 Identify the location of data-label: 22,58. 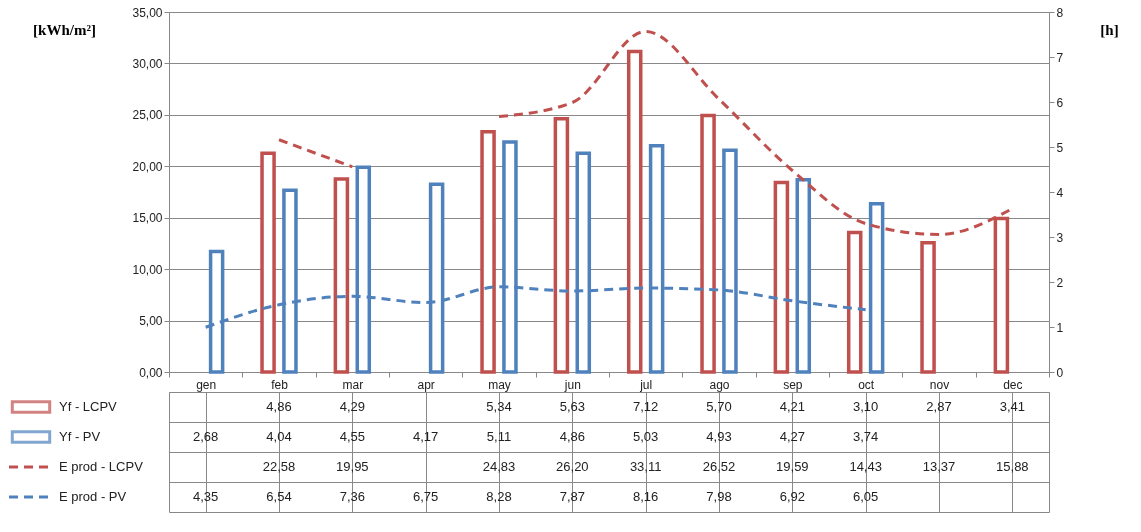
(279, 466).